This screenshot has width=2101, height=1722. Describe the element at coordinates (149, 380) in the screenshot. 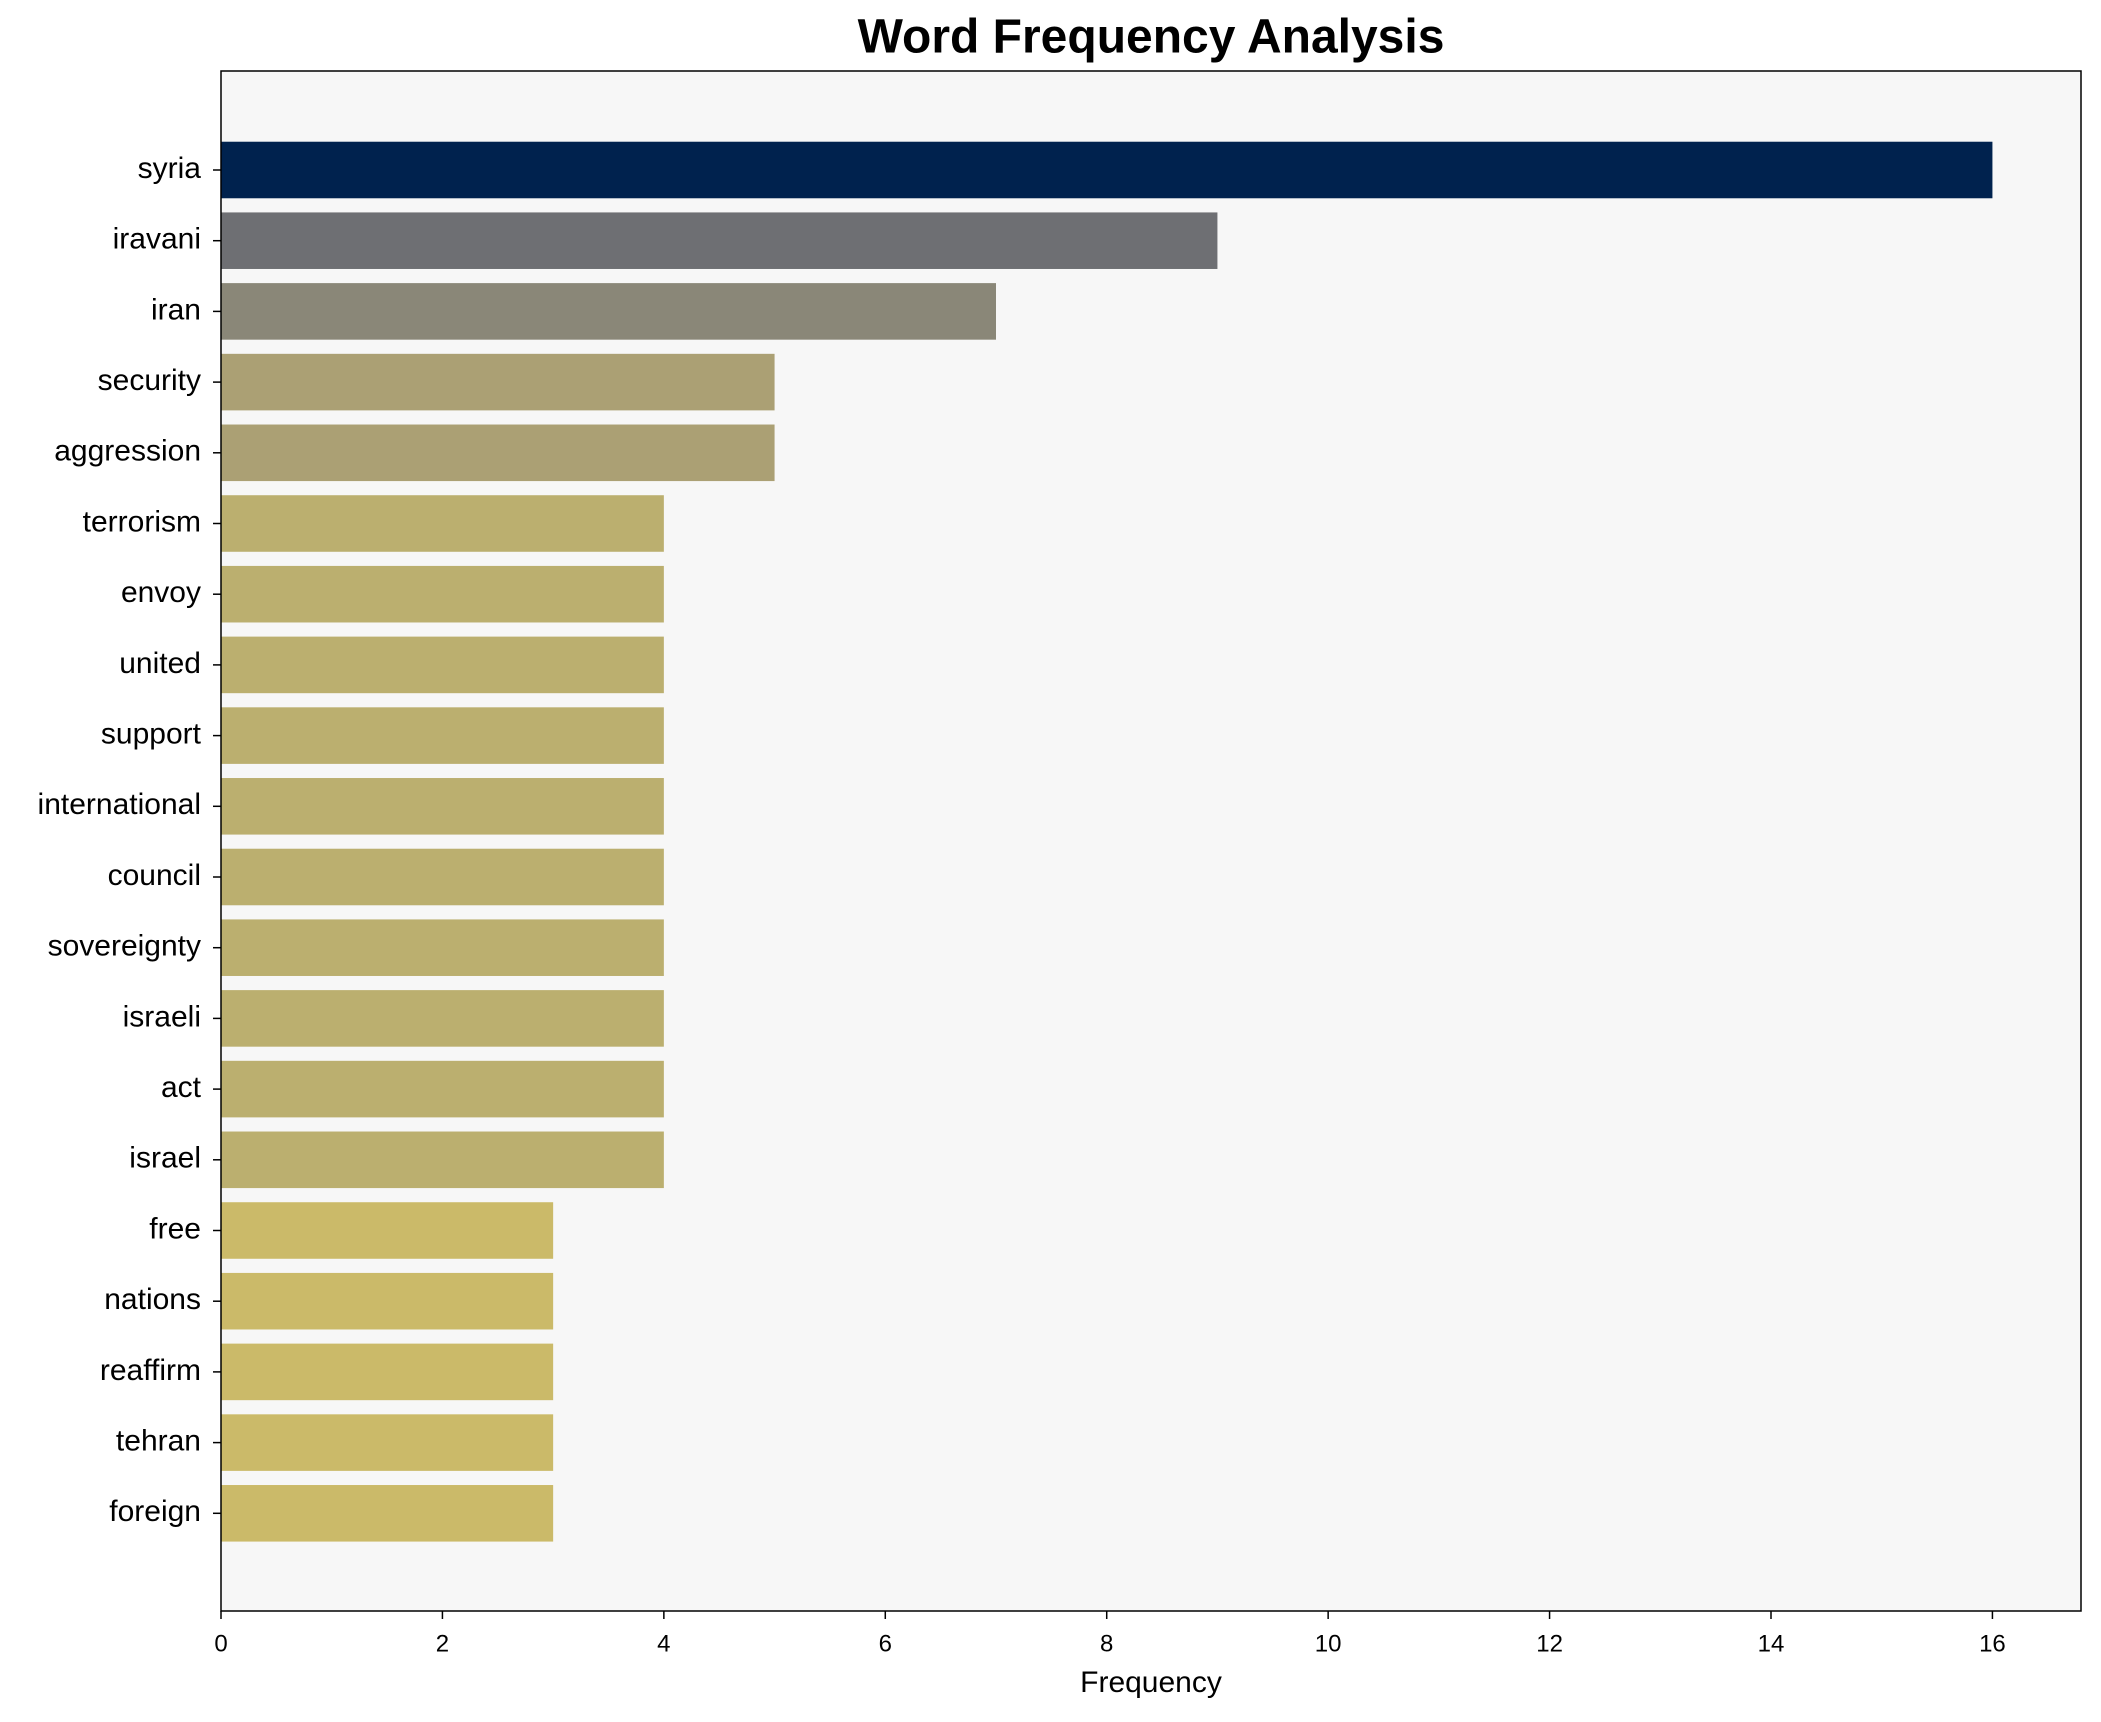

I see `y-tick-label: security` at that location.